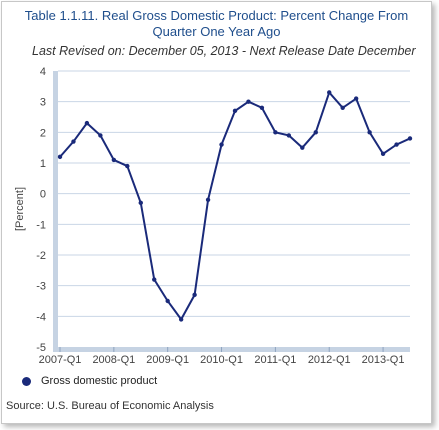 The image size is (439, 430). What do you see at coordinates (41, 287) in the screenshot?
I see `y-tick-label: -3` at bounding box center [41, 287].